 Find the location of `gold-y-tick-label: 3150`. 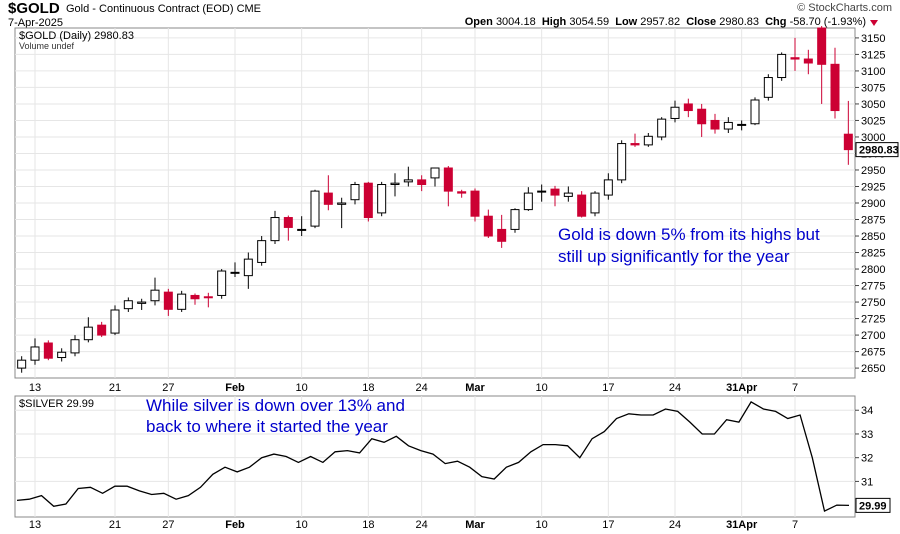

gold-y-tick-label: 3150 is located at coordinates (873, 39).